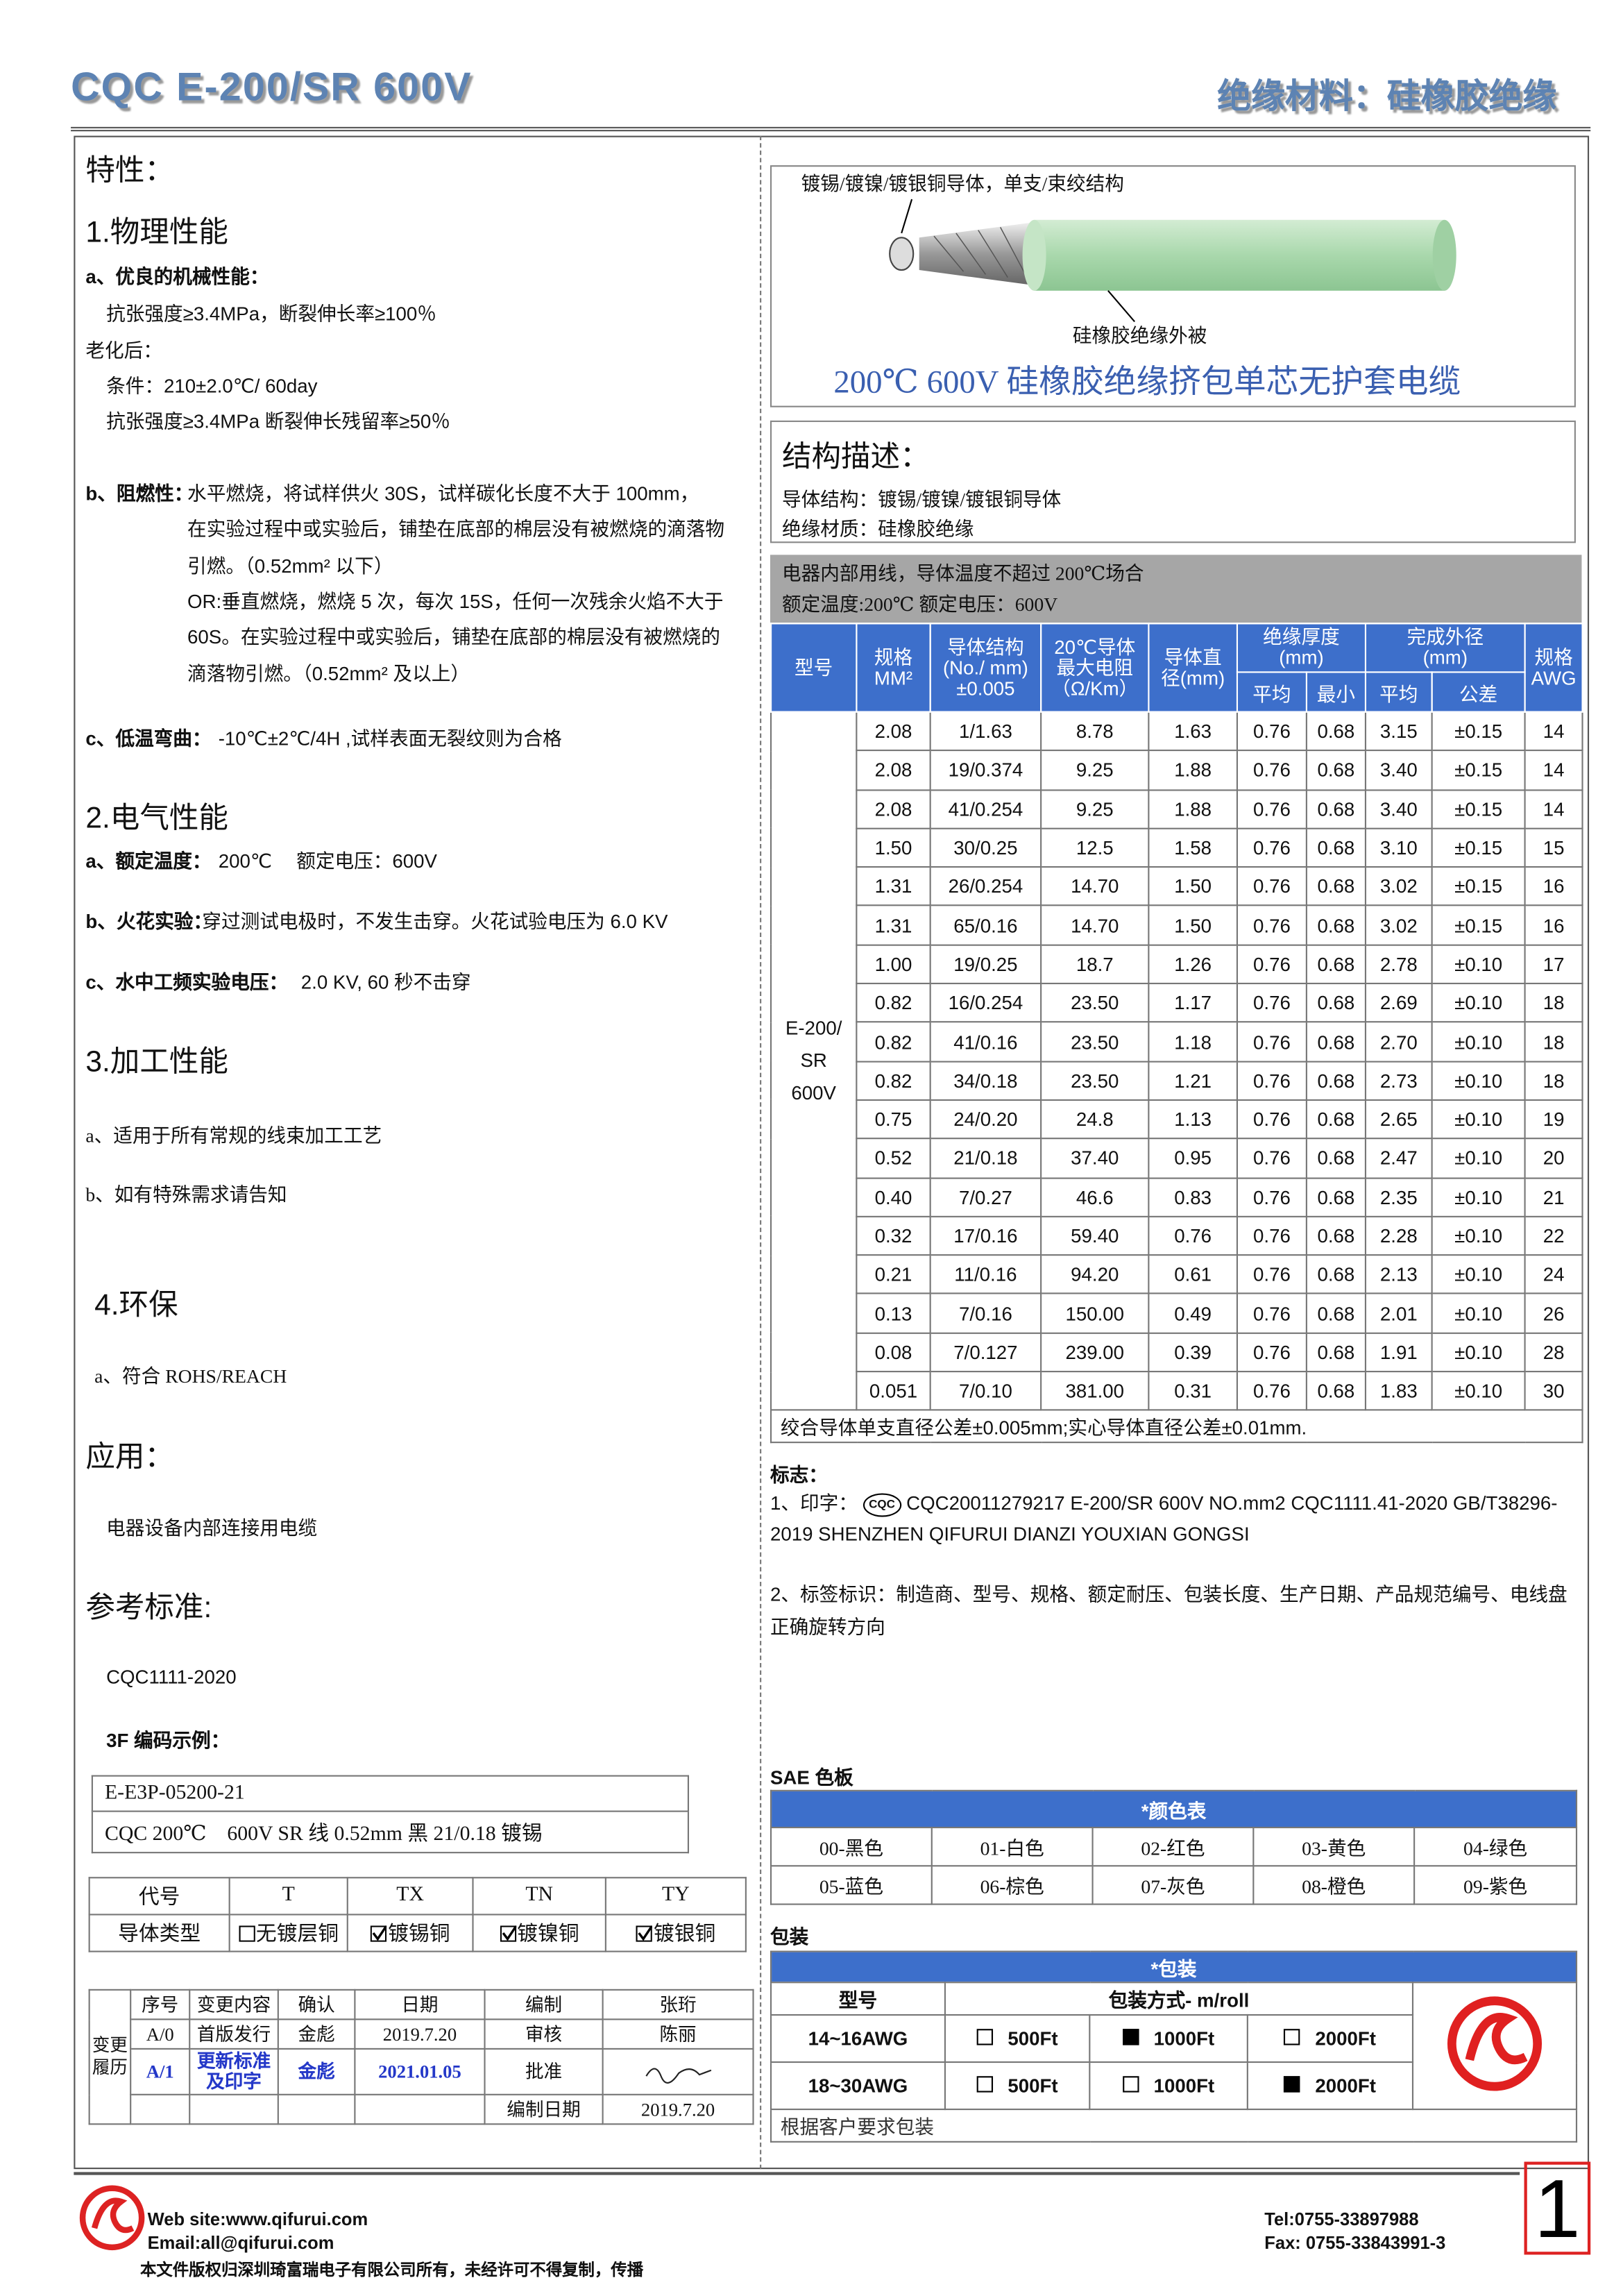  What do you see at coordinates (1193, 1196) in the screenshot?
I see `cell: 0.83` at bounding box center [1193, 1196].